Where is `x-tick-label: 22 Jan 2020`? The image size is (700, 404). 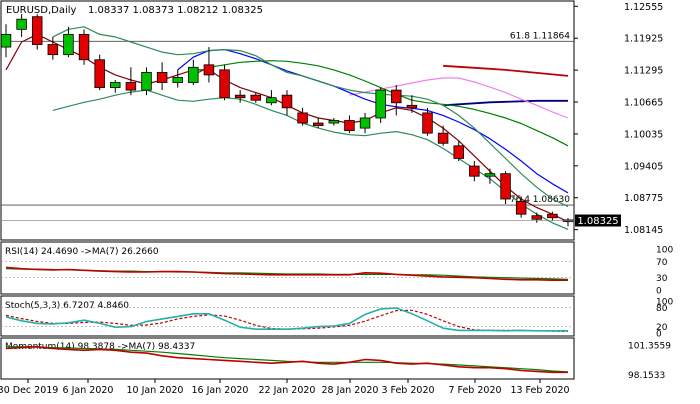 x-tick-label: 22 Jan 2020 is located at coordinates (287, 390).